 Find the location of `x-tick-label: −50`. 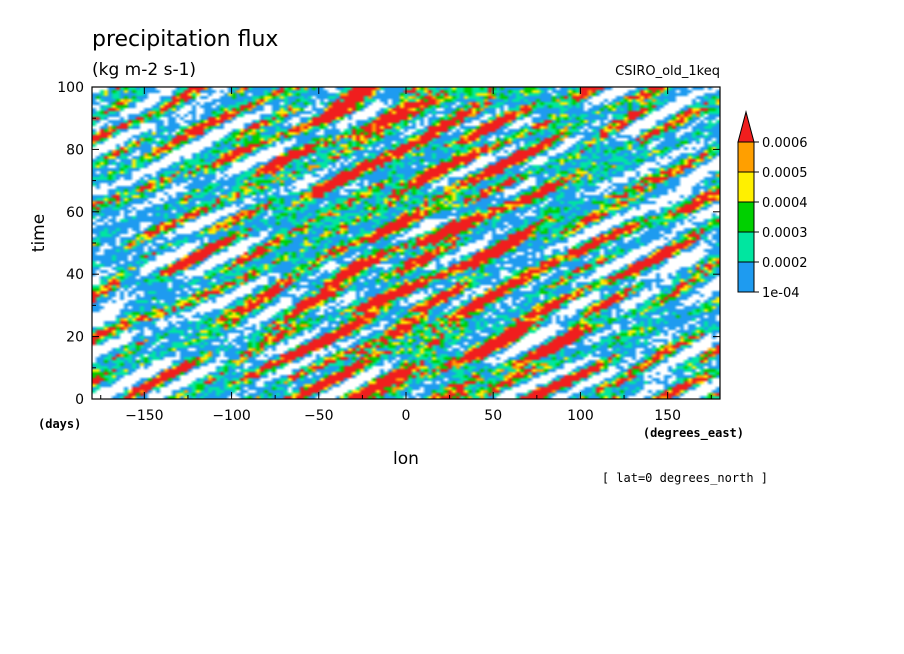

x-tick-label: −50 is located at coordinates (319, 416).